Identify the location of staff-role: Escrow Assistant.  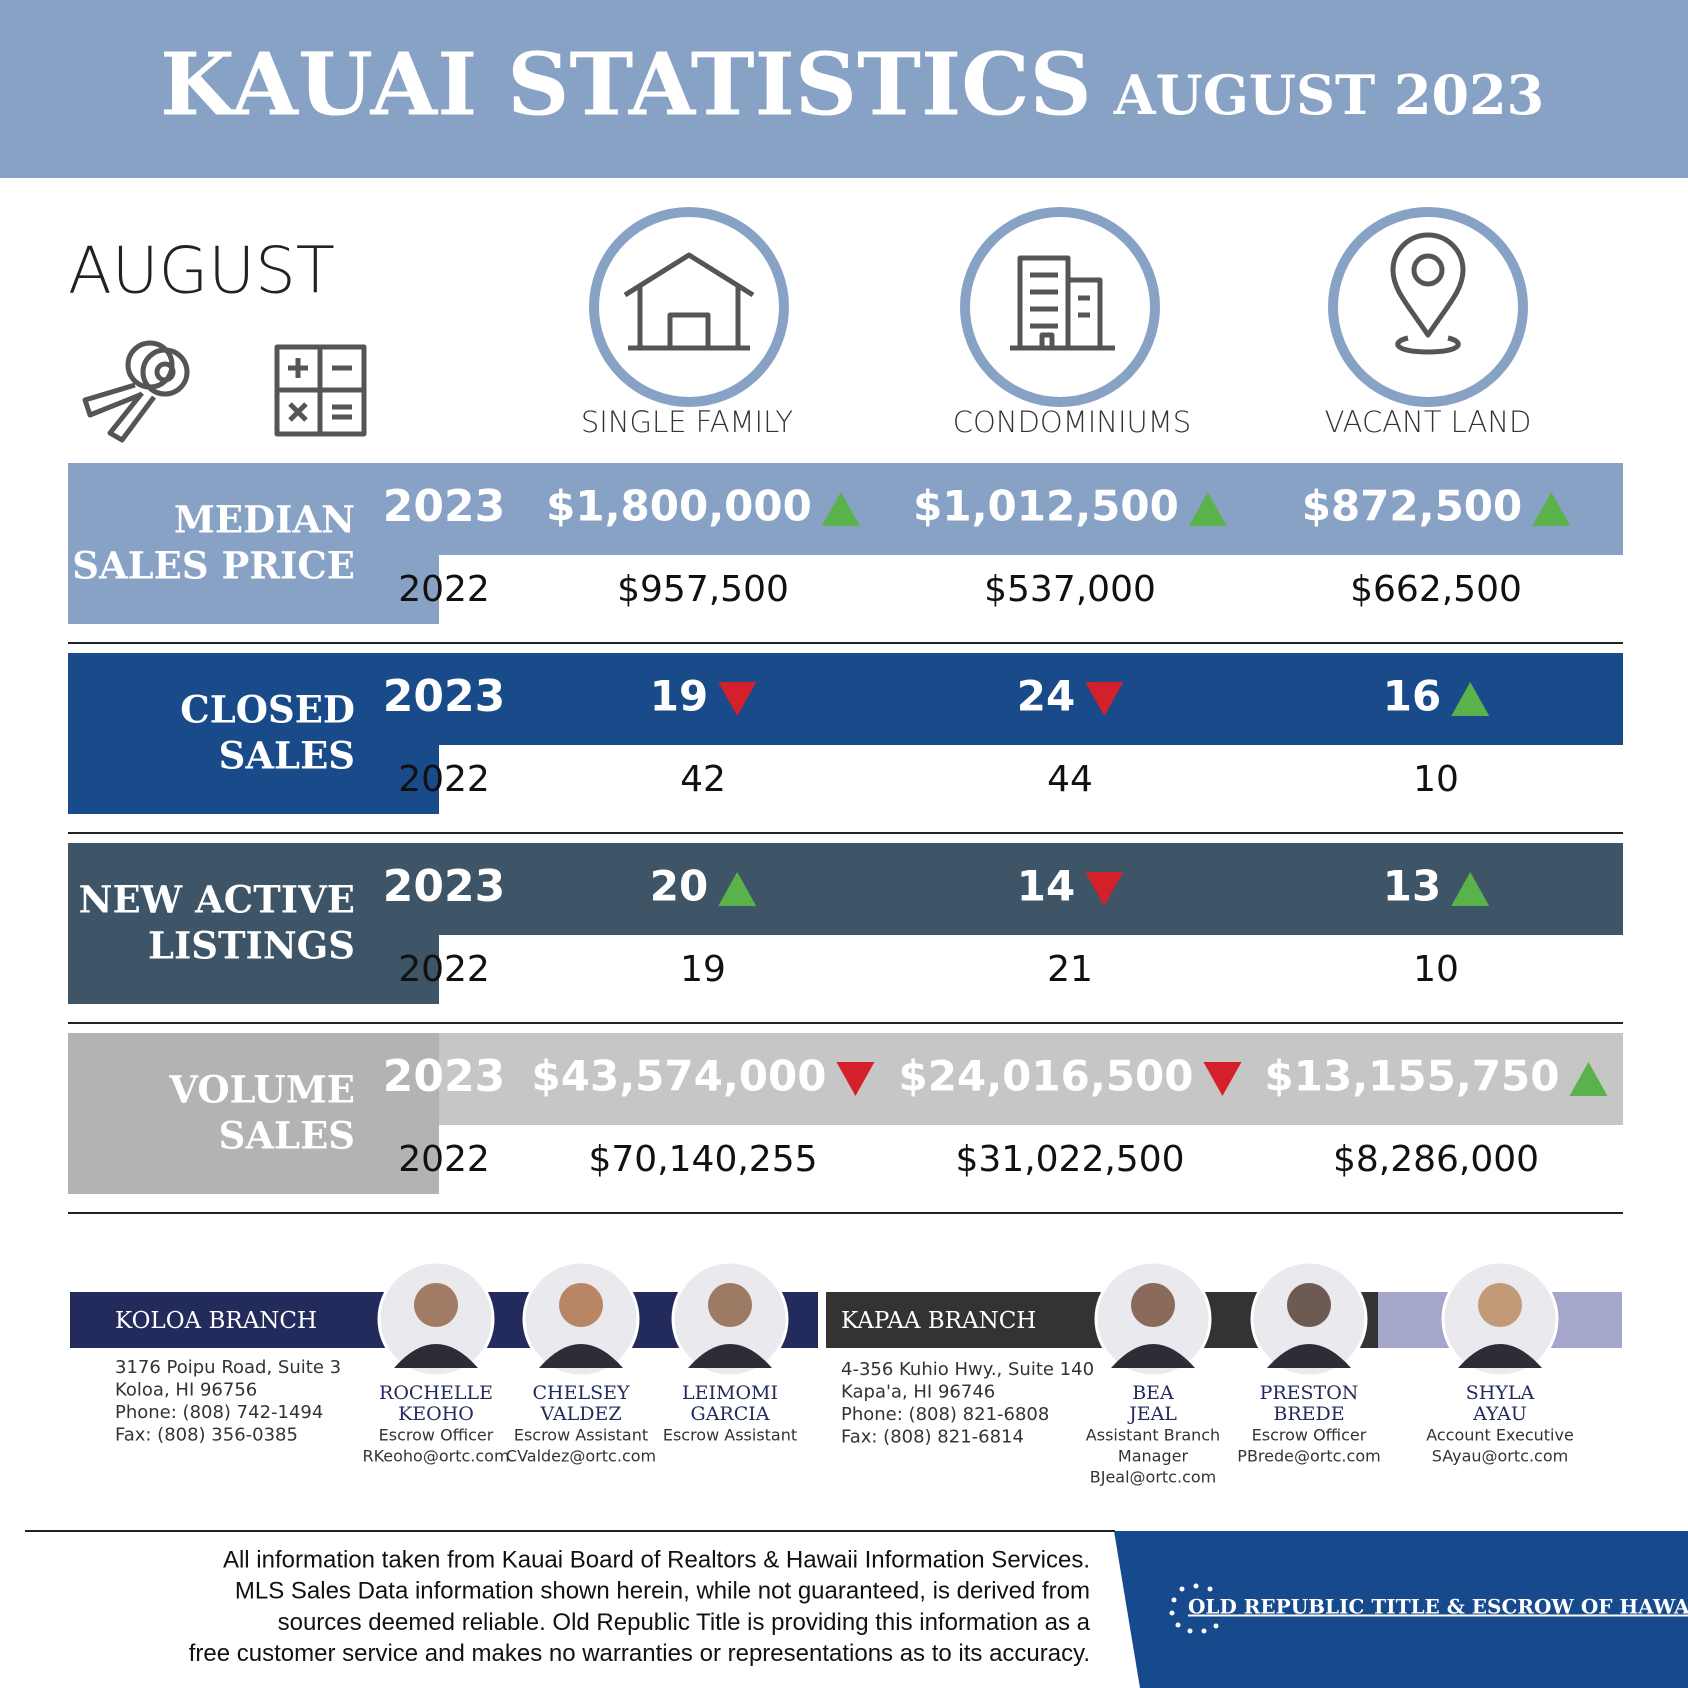
(581, 1435).